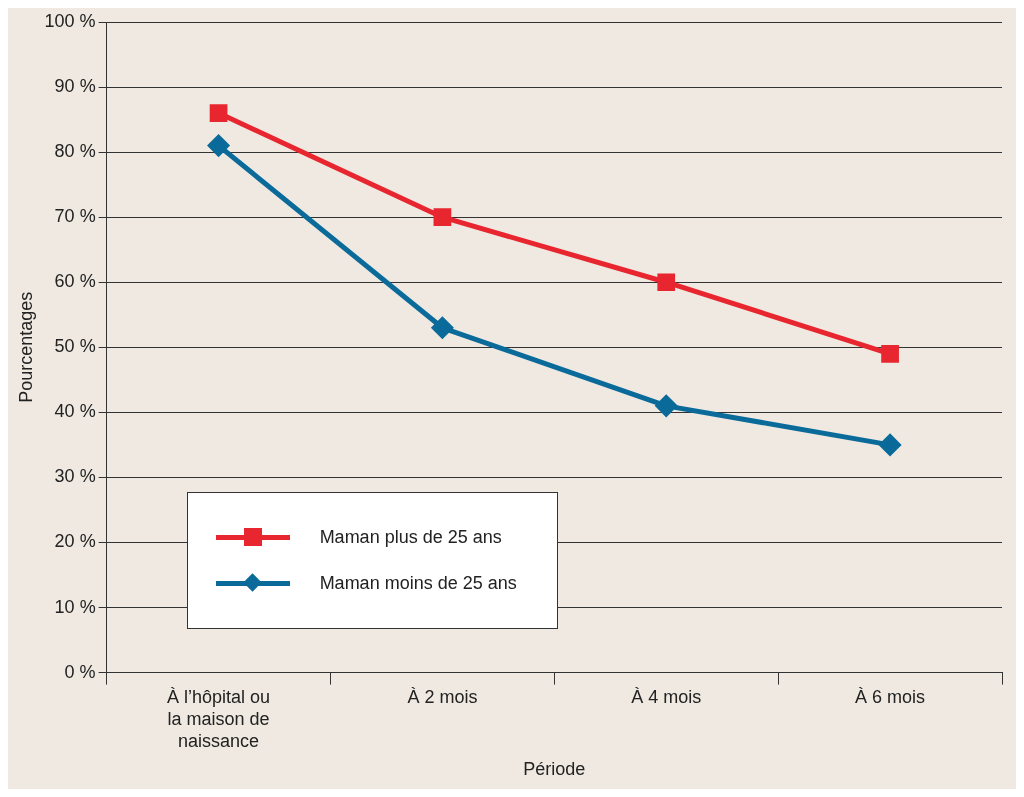 This screenshot has height=797, width=1024. What do you see at coordinates (70, 20) in the screenshot?
I see `y-tick-label: 100 %` at bounding box center [70, 20].